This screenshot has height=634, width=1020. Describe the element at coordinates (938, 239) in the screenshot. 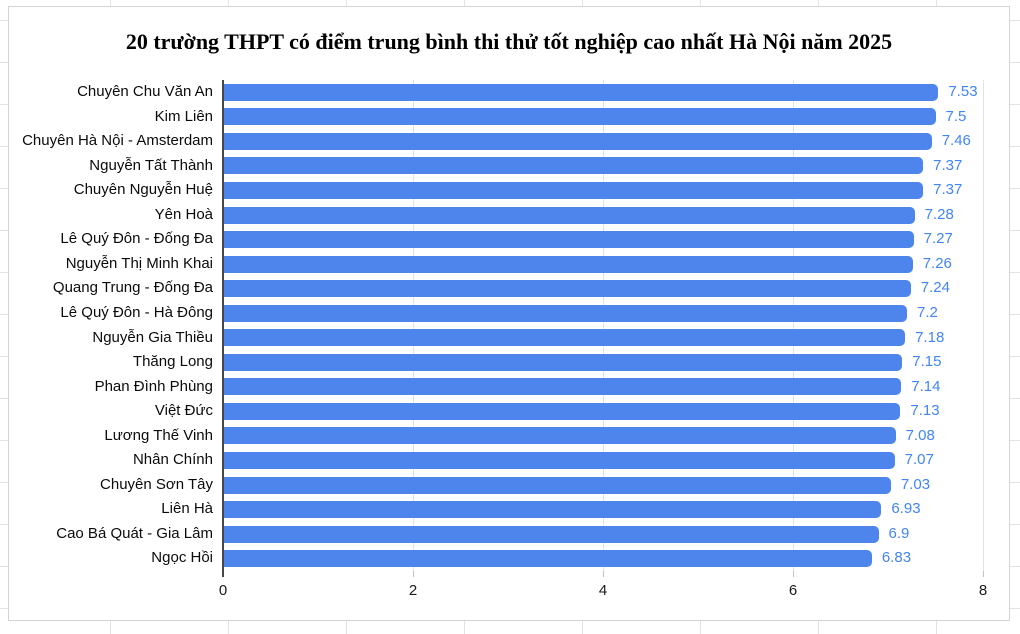

I see `value-label: 7.27` at that location.